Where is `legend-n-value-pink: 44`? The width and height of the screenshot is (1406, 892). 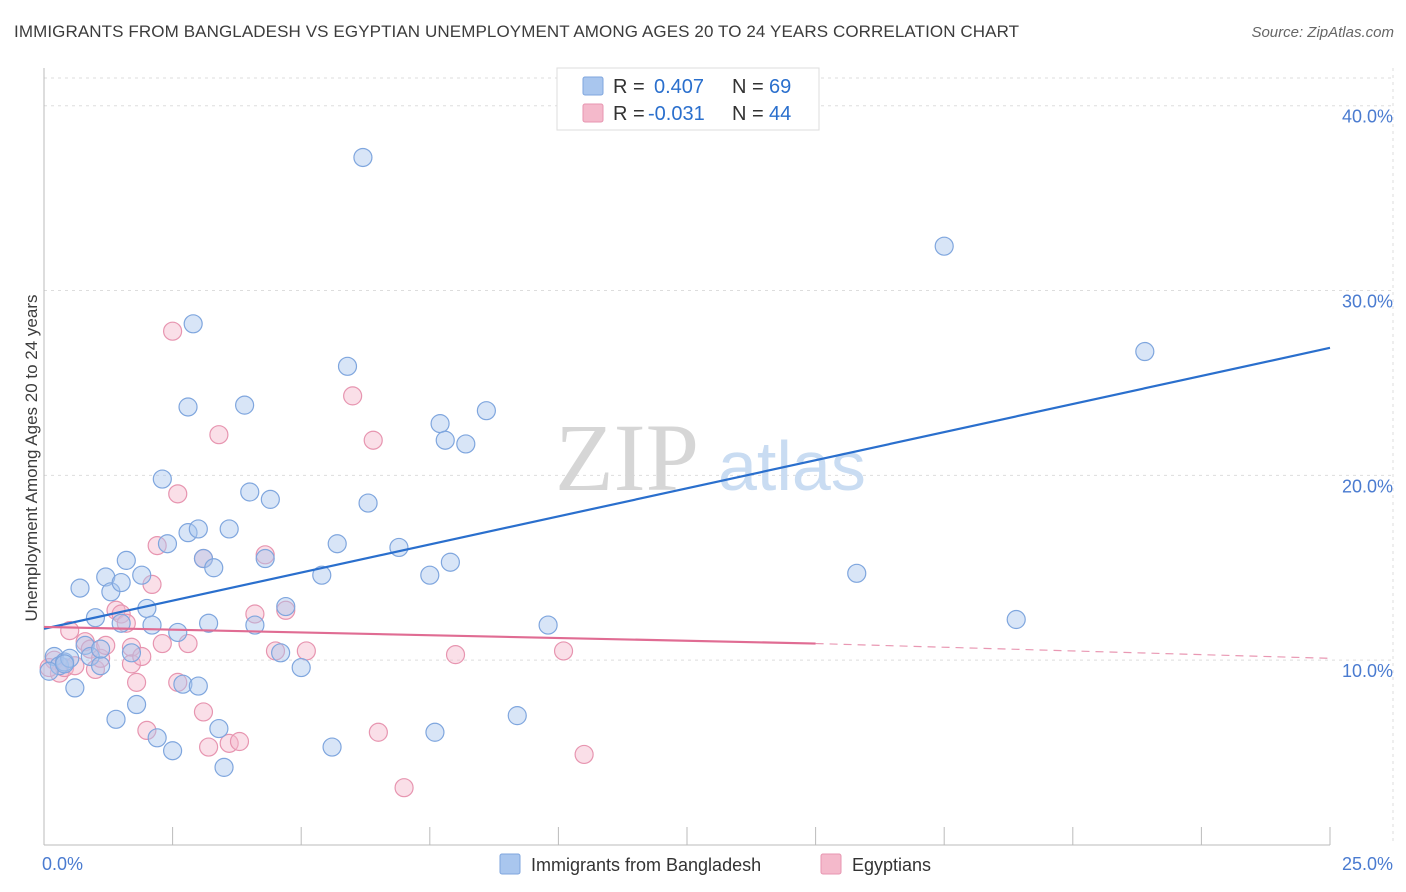
legend-n-value-pink: 44 is located at coordinates (780, 114).